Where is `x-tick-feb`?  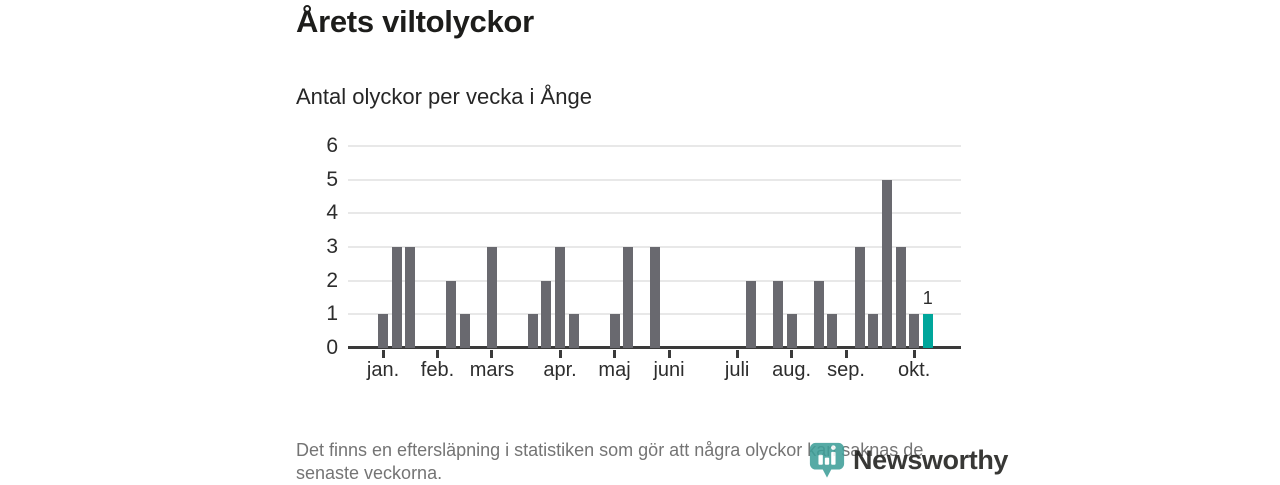 x-tick-feb is located at coordinates (437, 354).